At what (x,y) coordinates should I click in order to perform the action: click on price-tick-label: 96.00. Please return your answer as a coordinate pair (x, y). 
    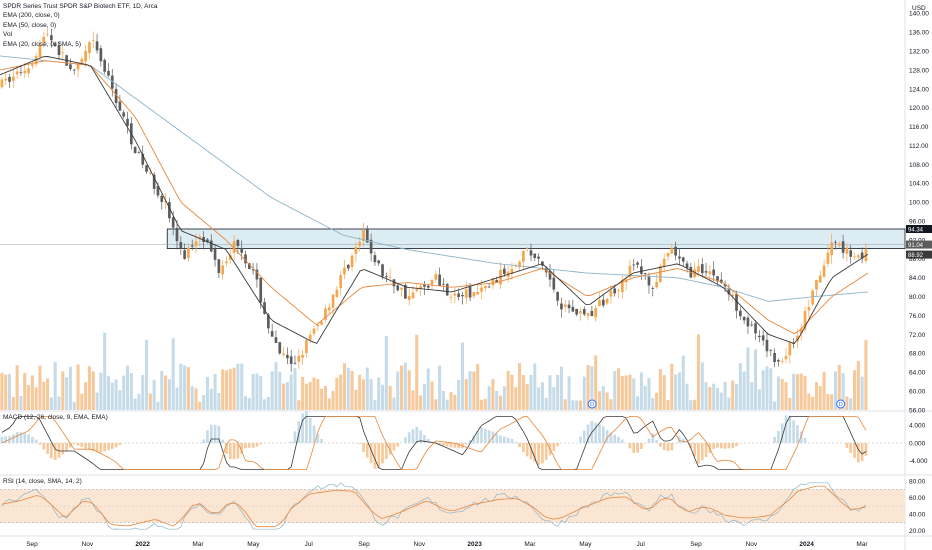
    Looking at the image, I should click on (917, 221).